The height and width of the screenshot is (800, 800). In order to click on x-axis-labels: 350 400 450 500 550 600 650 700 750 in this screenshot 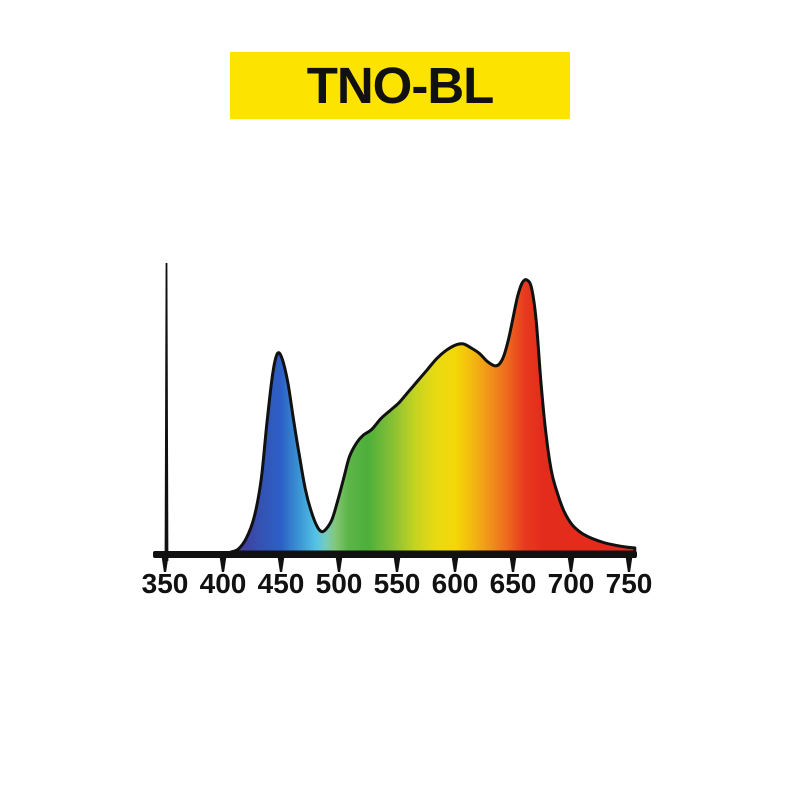, I will do `click(397, 583)`.